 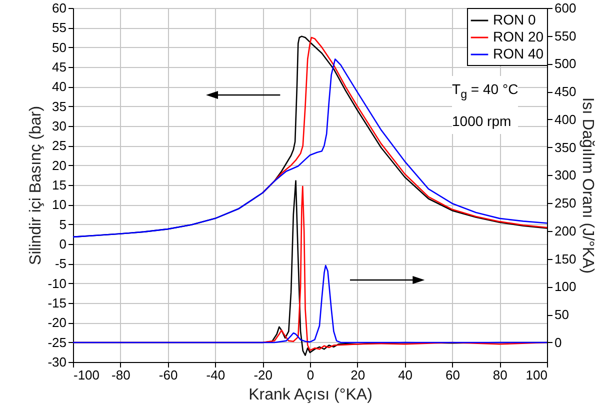 What do you see at coordinates (121, 375) in the screenshot?
I see `x-tick-label: -80` at bounding box center [121, 375].